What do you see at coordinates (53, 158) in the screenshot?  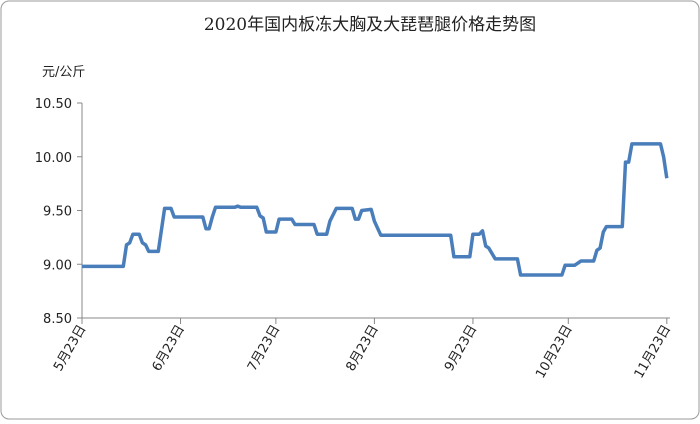 I see `y-tick-label: 10.00` at bounding box center [53, 158].